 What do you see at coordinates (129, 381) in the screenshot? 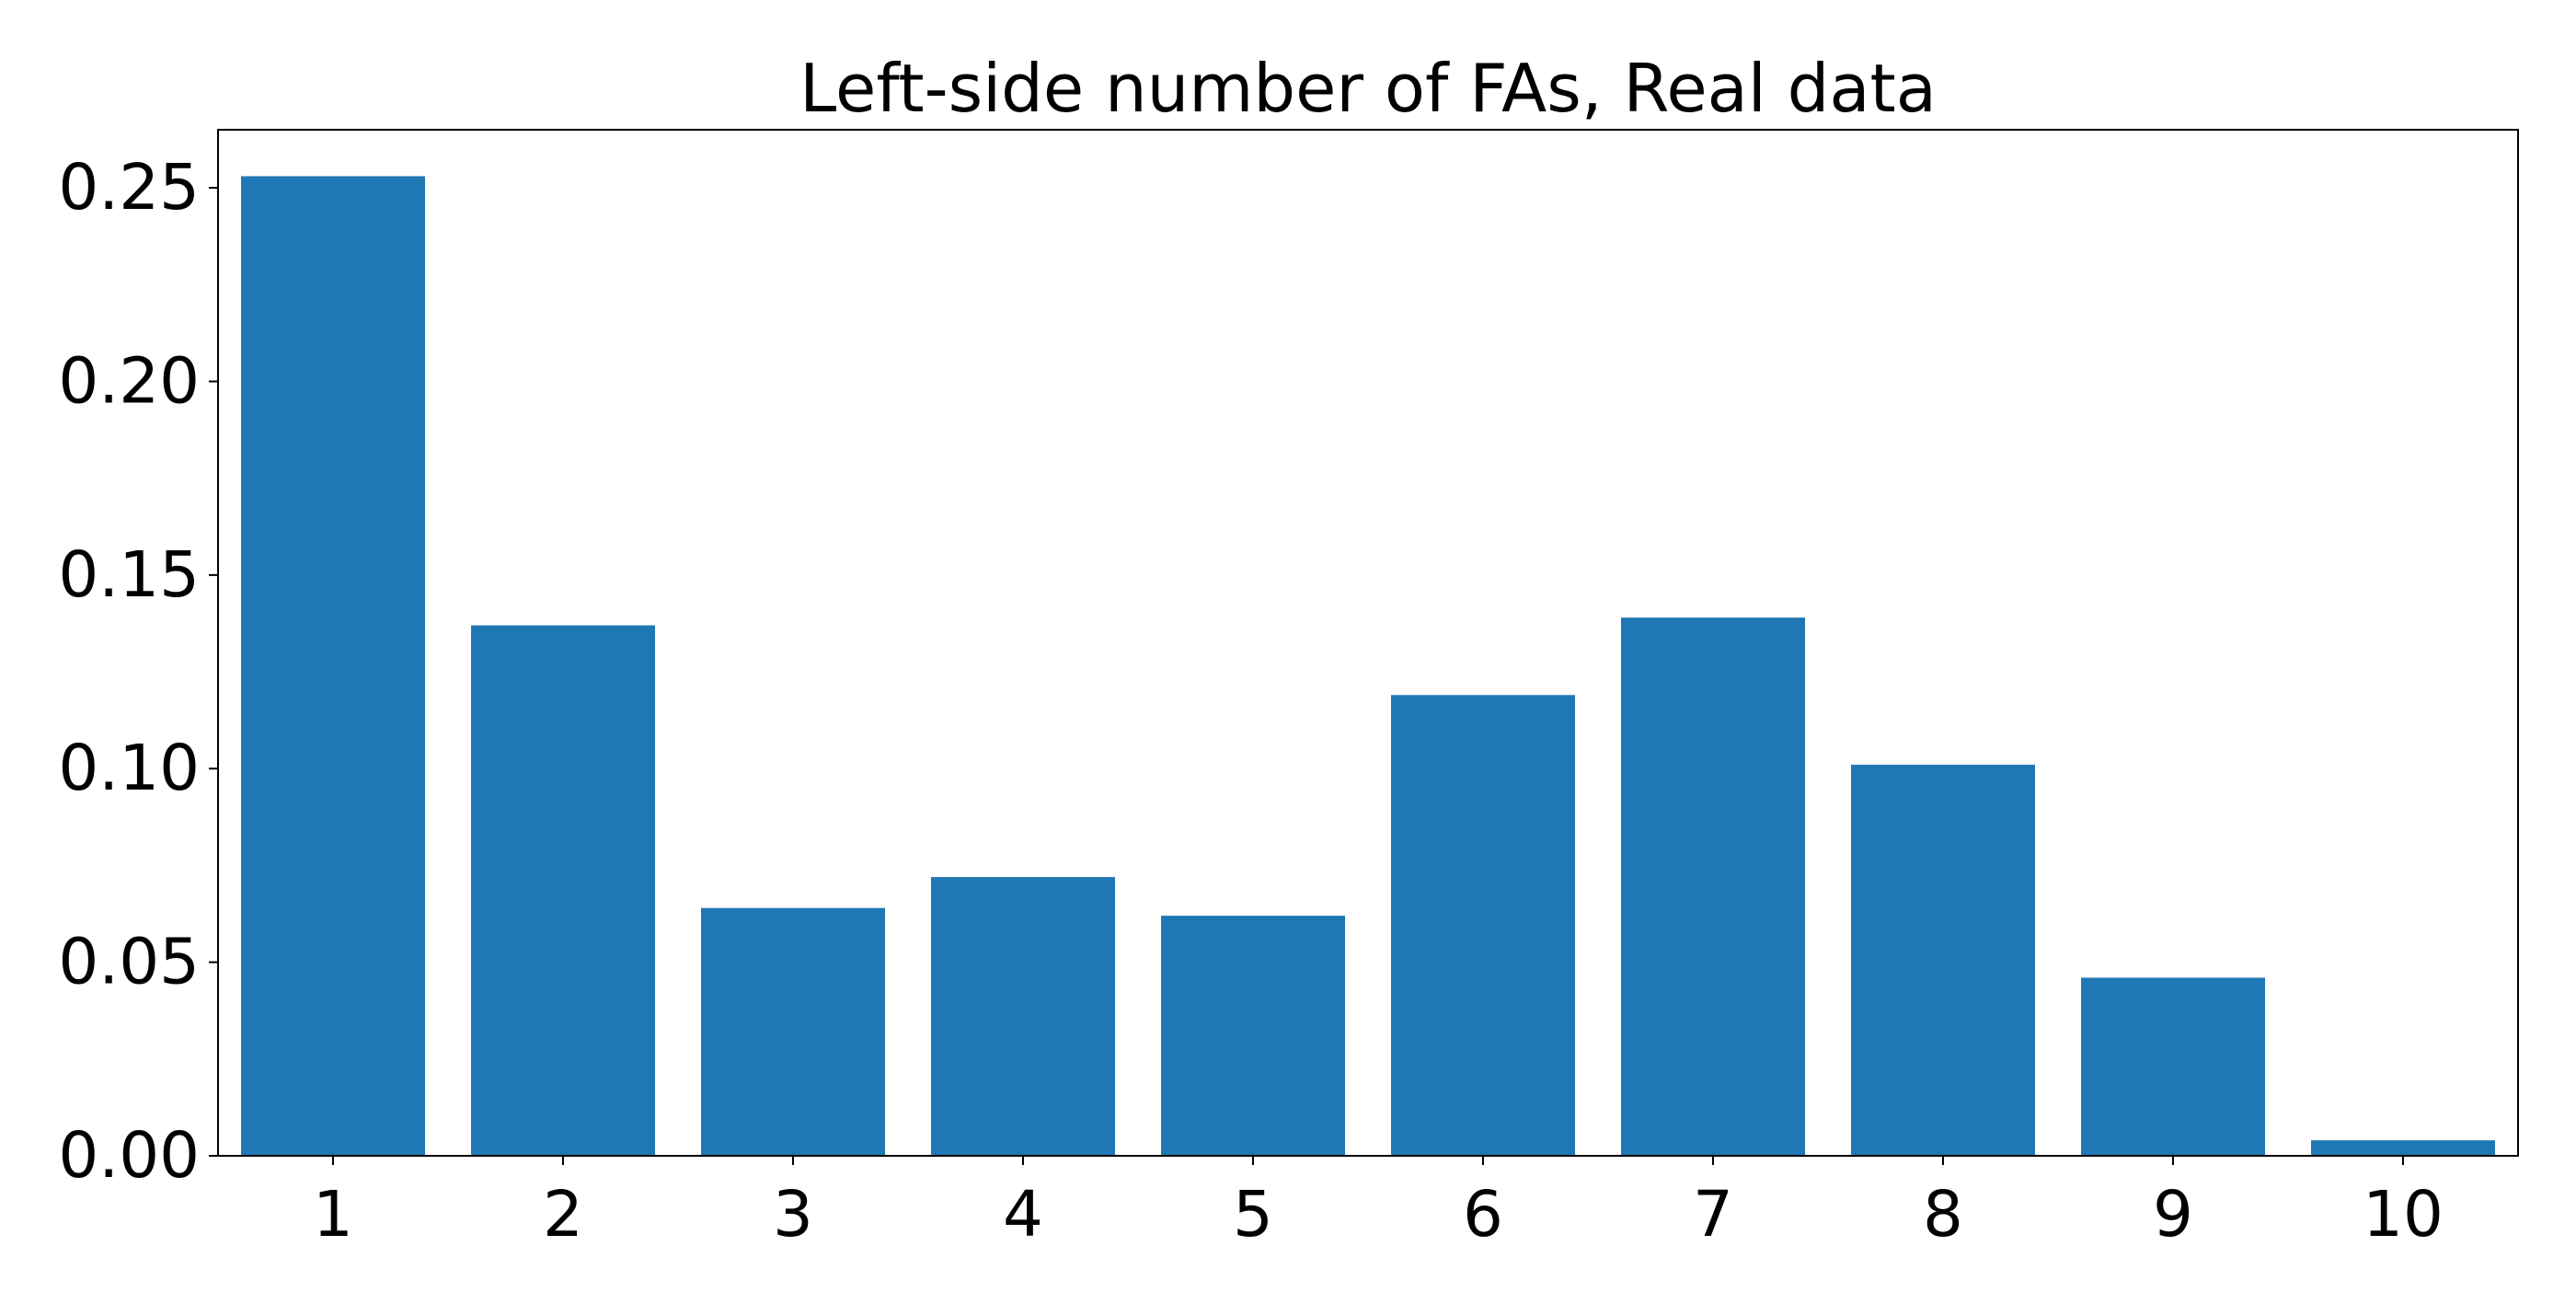
I see `y-tick-label: 0.20` at bounding box center [129, 381].